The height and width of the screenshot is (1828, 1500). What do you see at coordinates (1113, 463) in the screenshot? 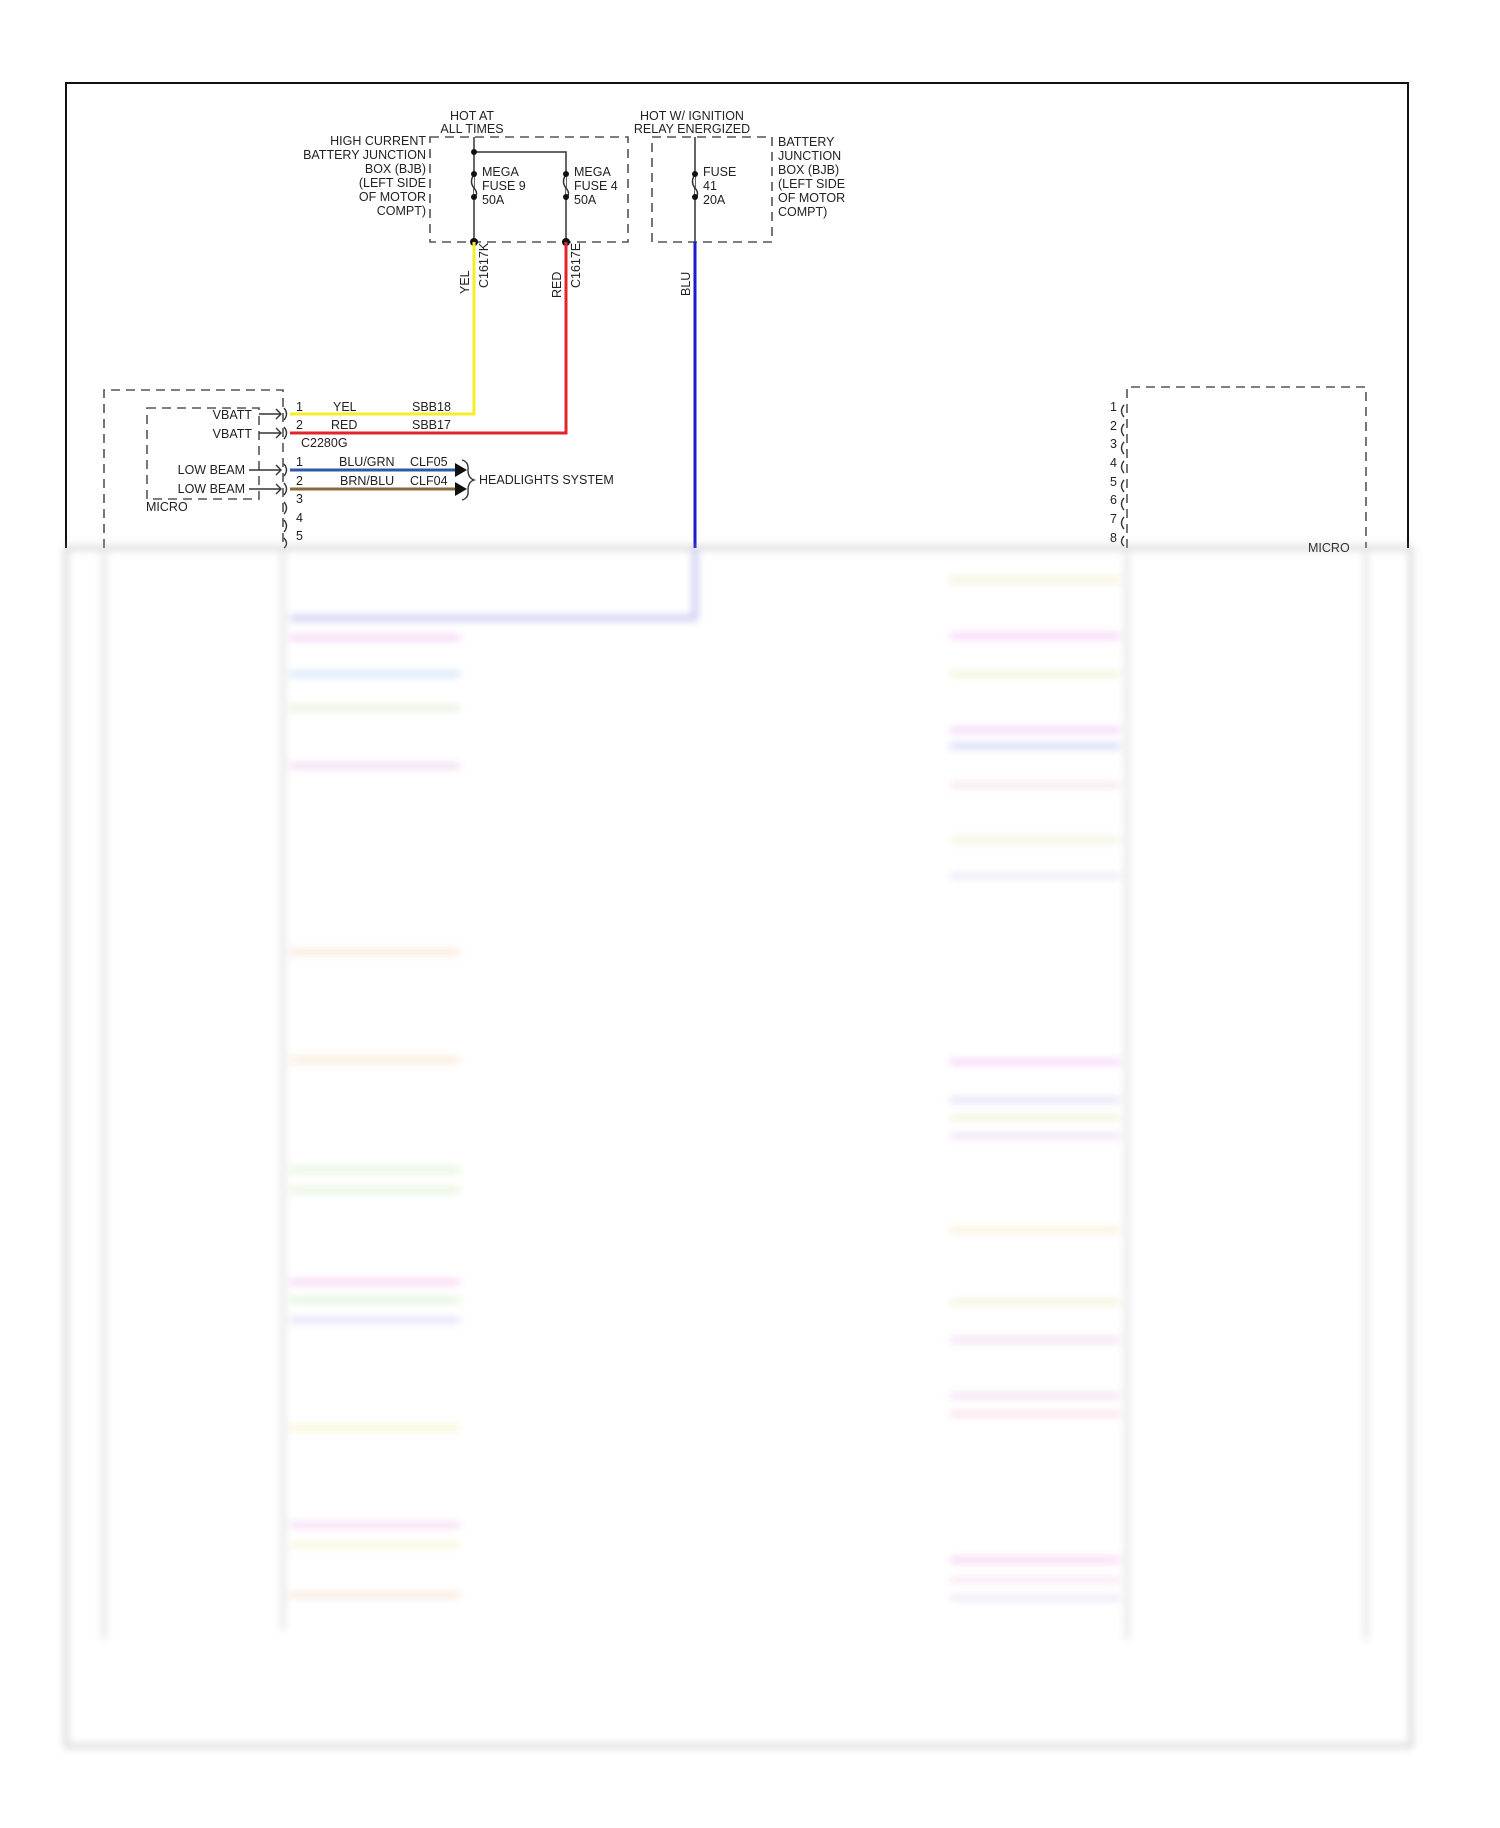
I see `right-pin-4: 4` at bounding box center [1113, 463].